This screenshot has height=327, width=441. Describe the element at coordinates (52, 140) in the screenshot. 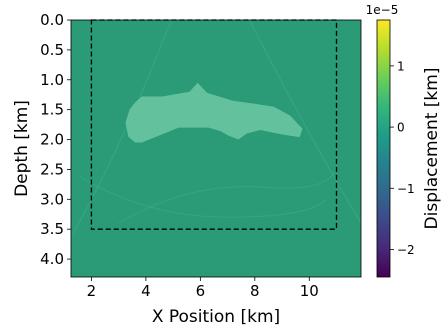

I see `y-tick-label: 2.0` at that location.